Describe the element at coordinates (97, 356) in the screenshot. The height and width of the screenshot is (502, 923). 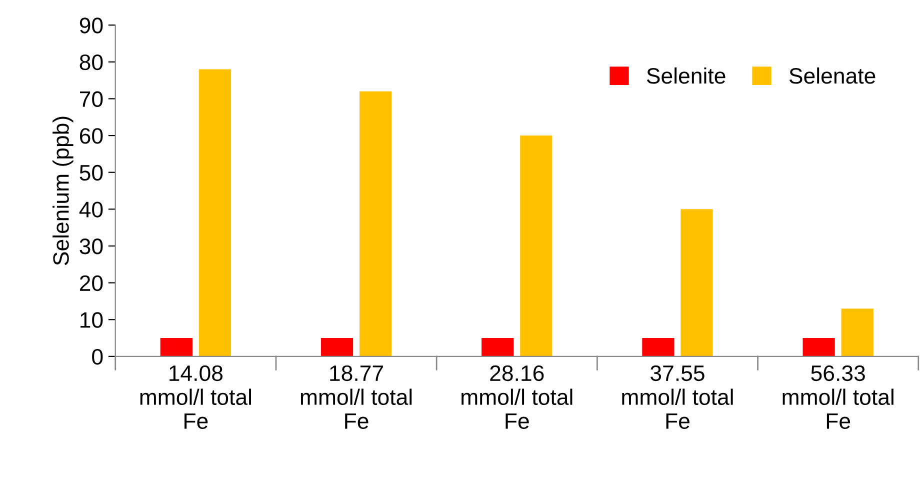
I see `y-tick-label: 0` at that location.